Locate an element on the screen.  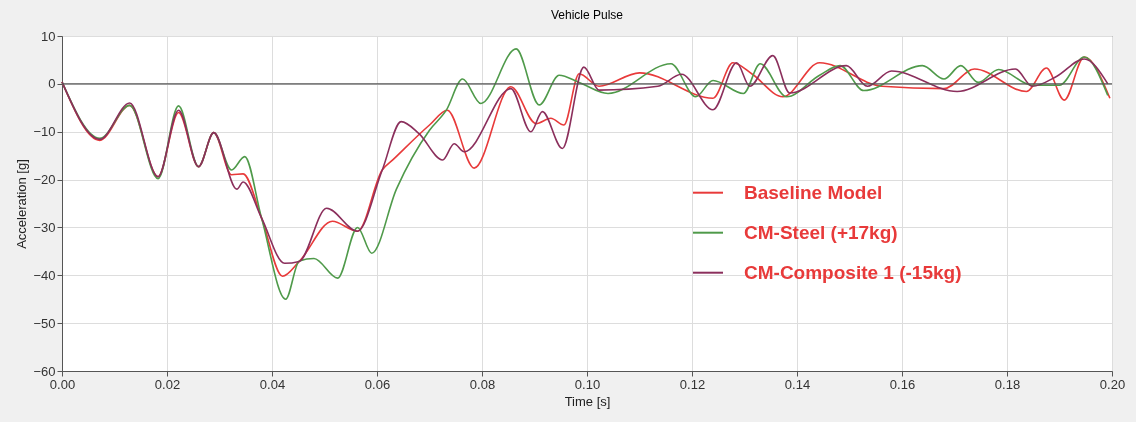
y-tick-label: −30 is located at coordinates (44, 227).